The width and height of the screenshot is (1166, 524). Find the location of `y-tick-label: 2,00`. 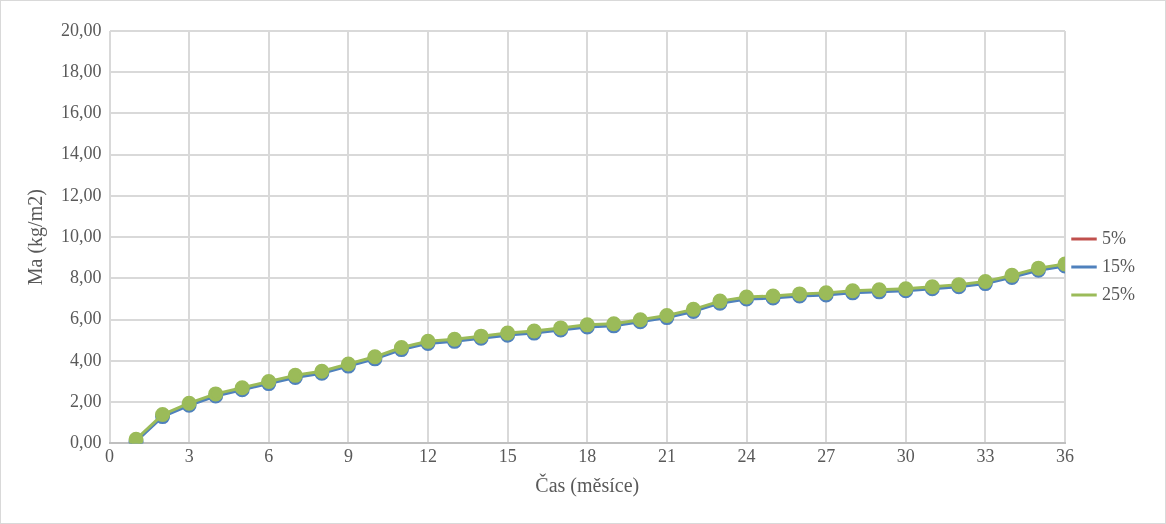

y-tick-label: 2,00 is located at coordinates (86, 400).